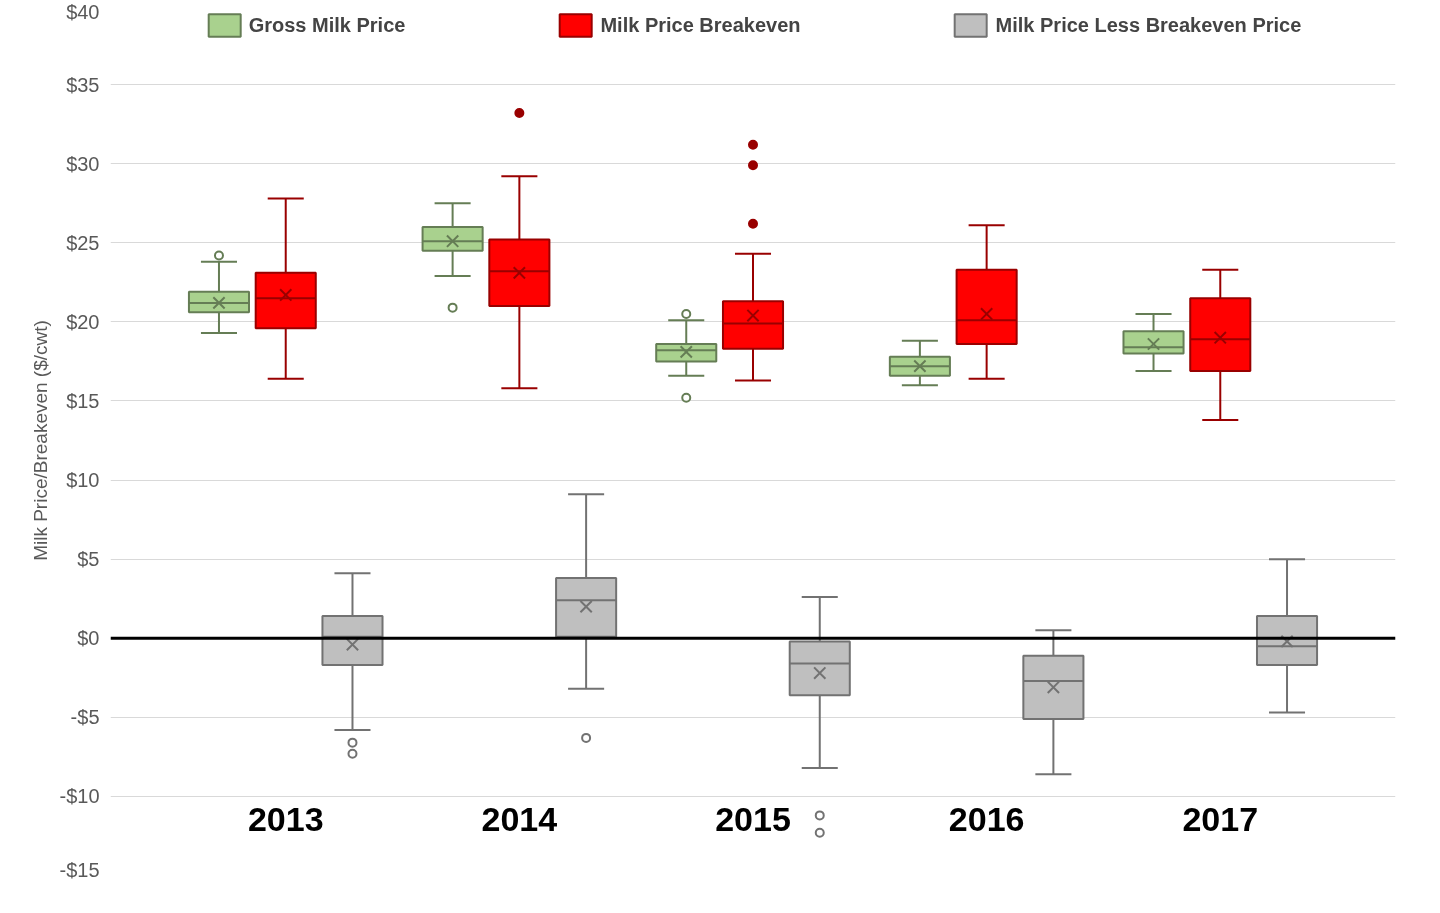 Image resolution: width=1440 pixels, height=913 pixels. I want to click on y-tick-label: $30, so click(83, 163).